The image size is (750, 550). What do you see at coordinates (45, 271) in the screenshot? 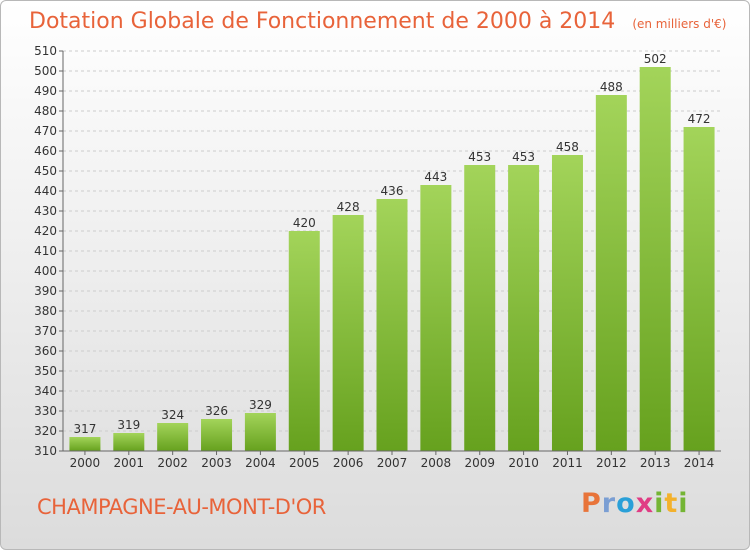
I see `y-tick-label: 400` at bounding box center [45, 271].